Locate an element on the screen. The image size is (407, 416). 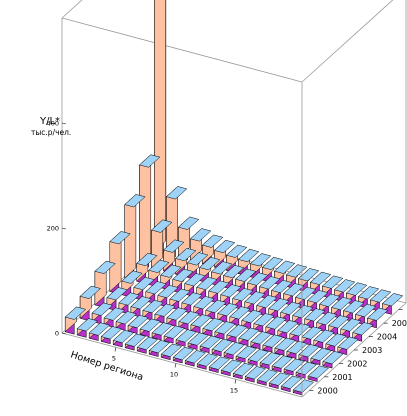
x-tick-label: 10 is located at coordinates (174, 374).